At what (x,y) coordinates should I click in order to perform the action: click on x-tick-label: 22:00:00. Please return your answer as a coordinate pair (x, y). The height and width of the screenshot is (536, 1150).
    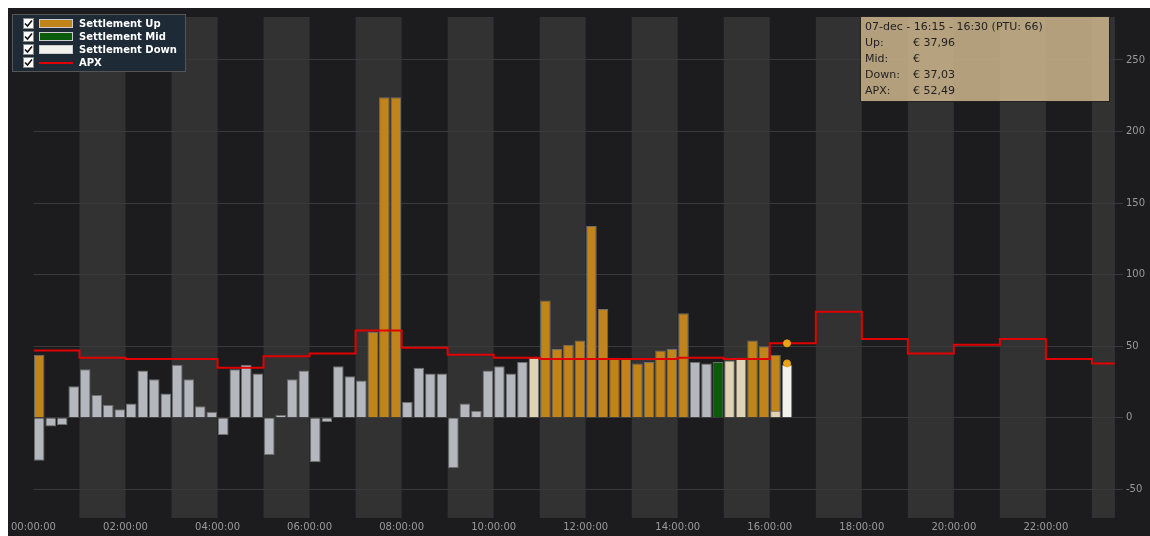
    Looking at the image, I should click on (1046, 526).